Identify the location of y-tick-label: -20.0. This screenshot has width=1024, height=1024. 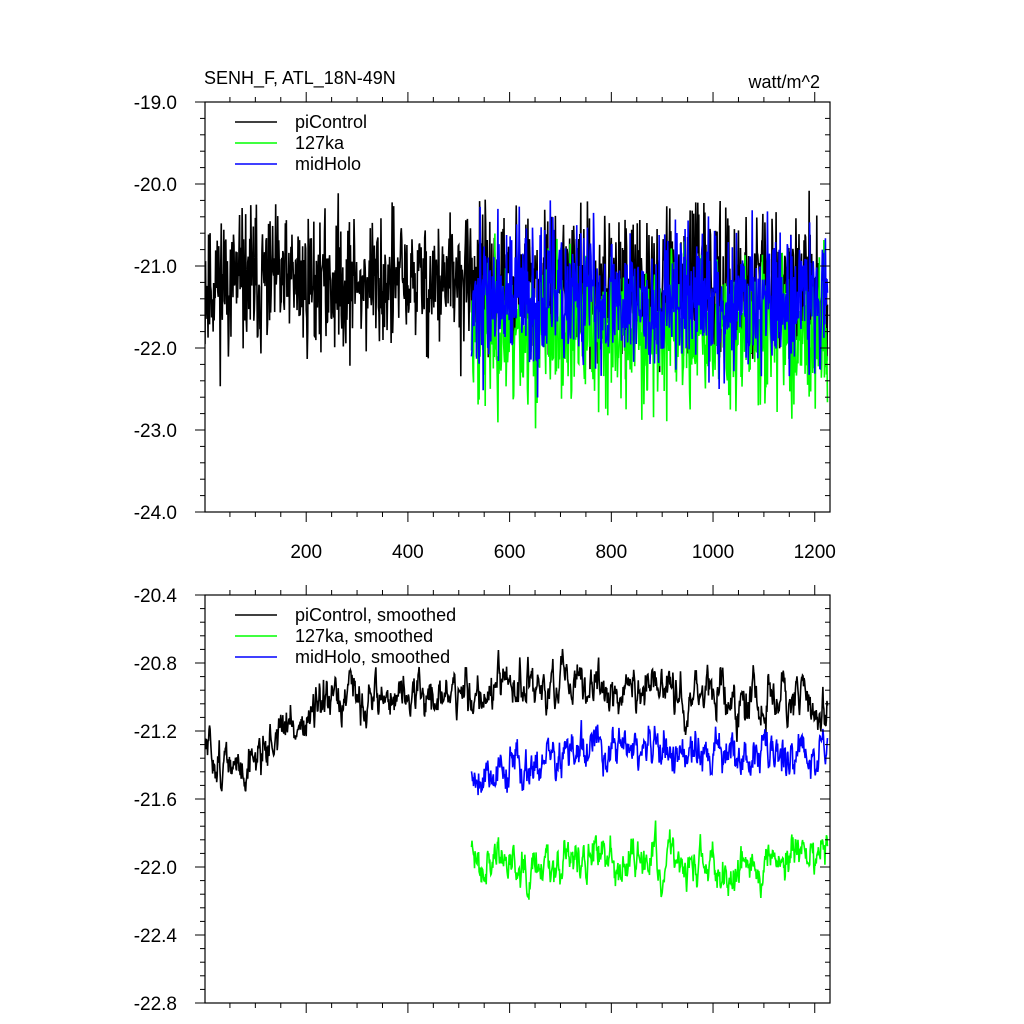
(155, 185).